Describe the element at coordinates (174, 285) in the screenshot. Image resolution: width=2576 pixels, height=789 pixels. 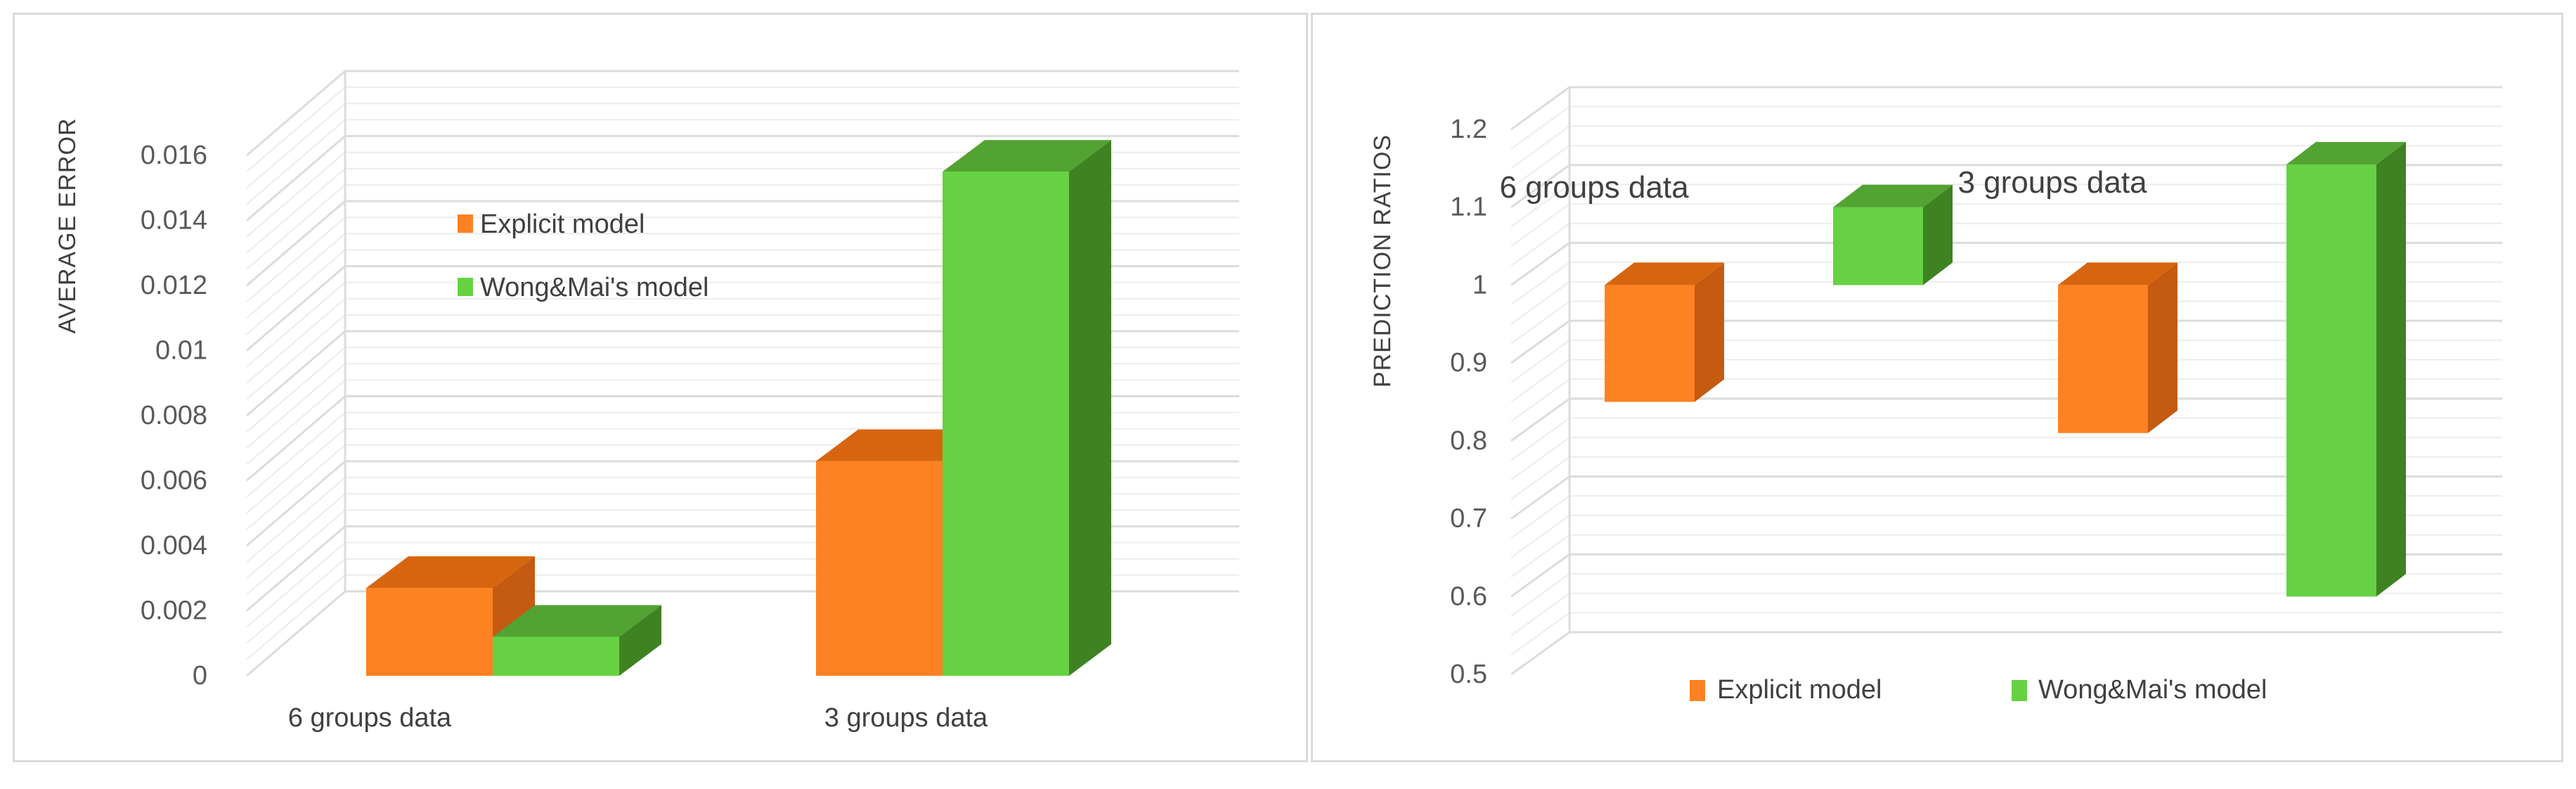
I see `y-tick-label: 0.012` at that location.